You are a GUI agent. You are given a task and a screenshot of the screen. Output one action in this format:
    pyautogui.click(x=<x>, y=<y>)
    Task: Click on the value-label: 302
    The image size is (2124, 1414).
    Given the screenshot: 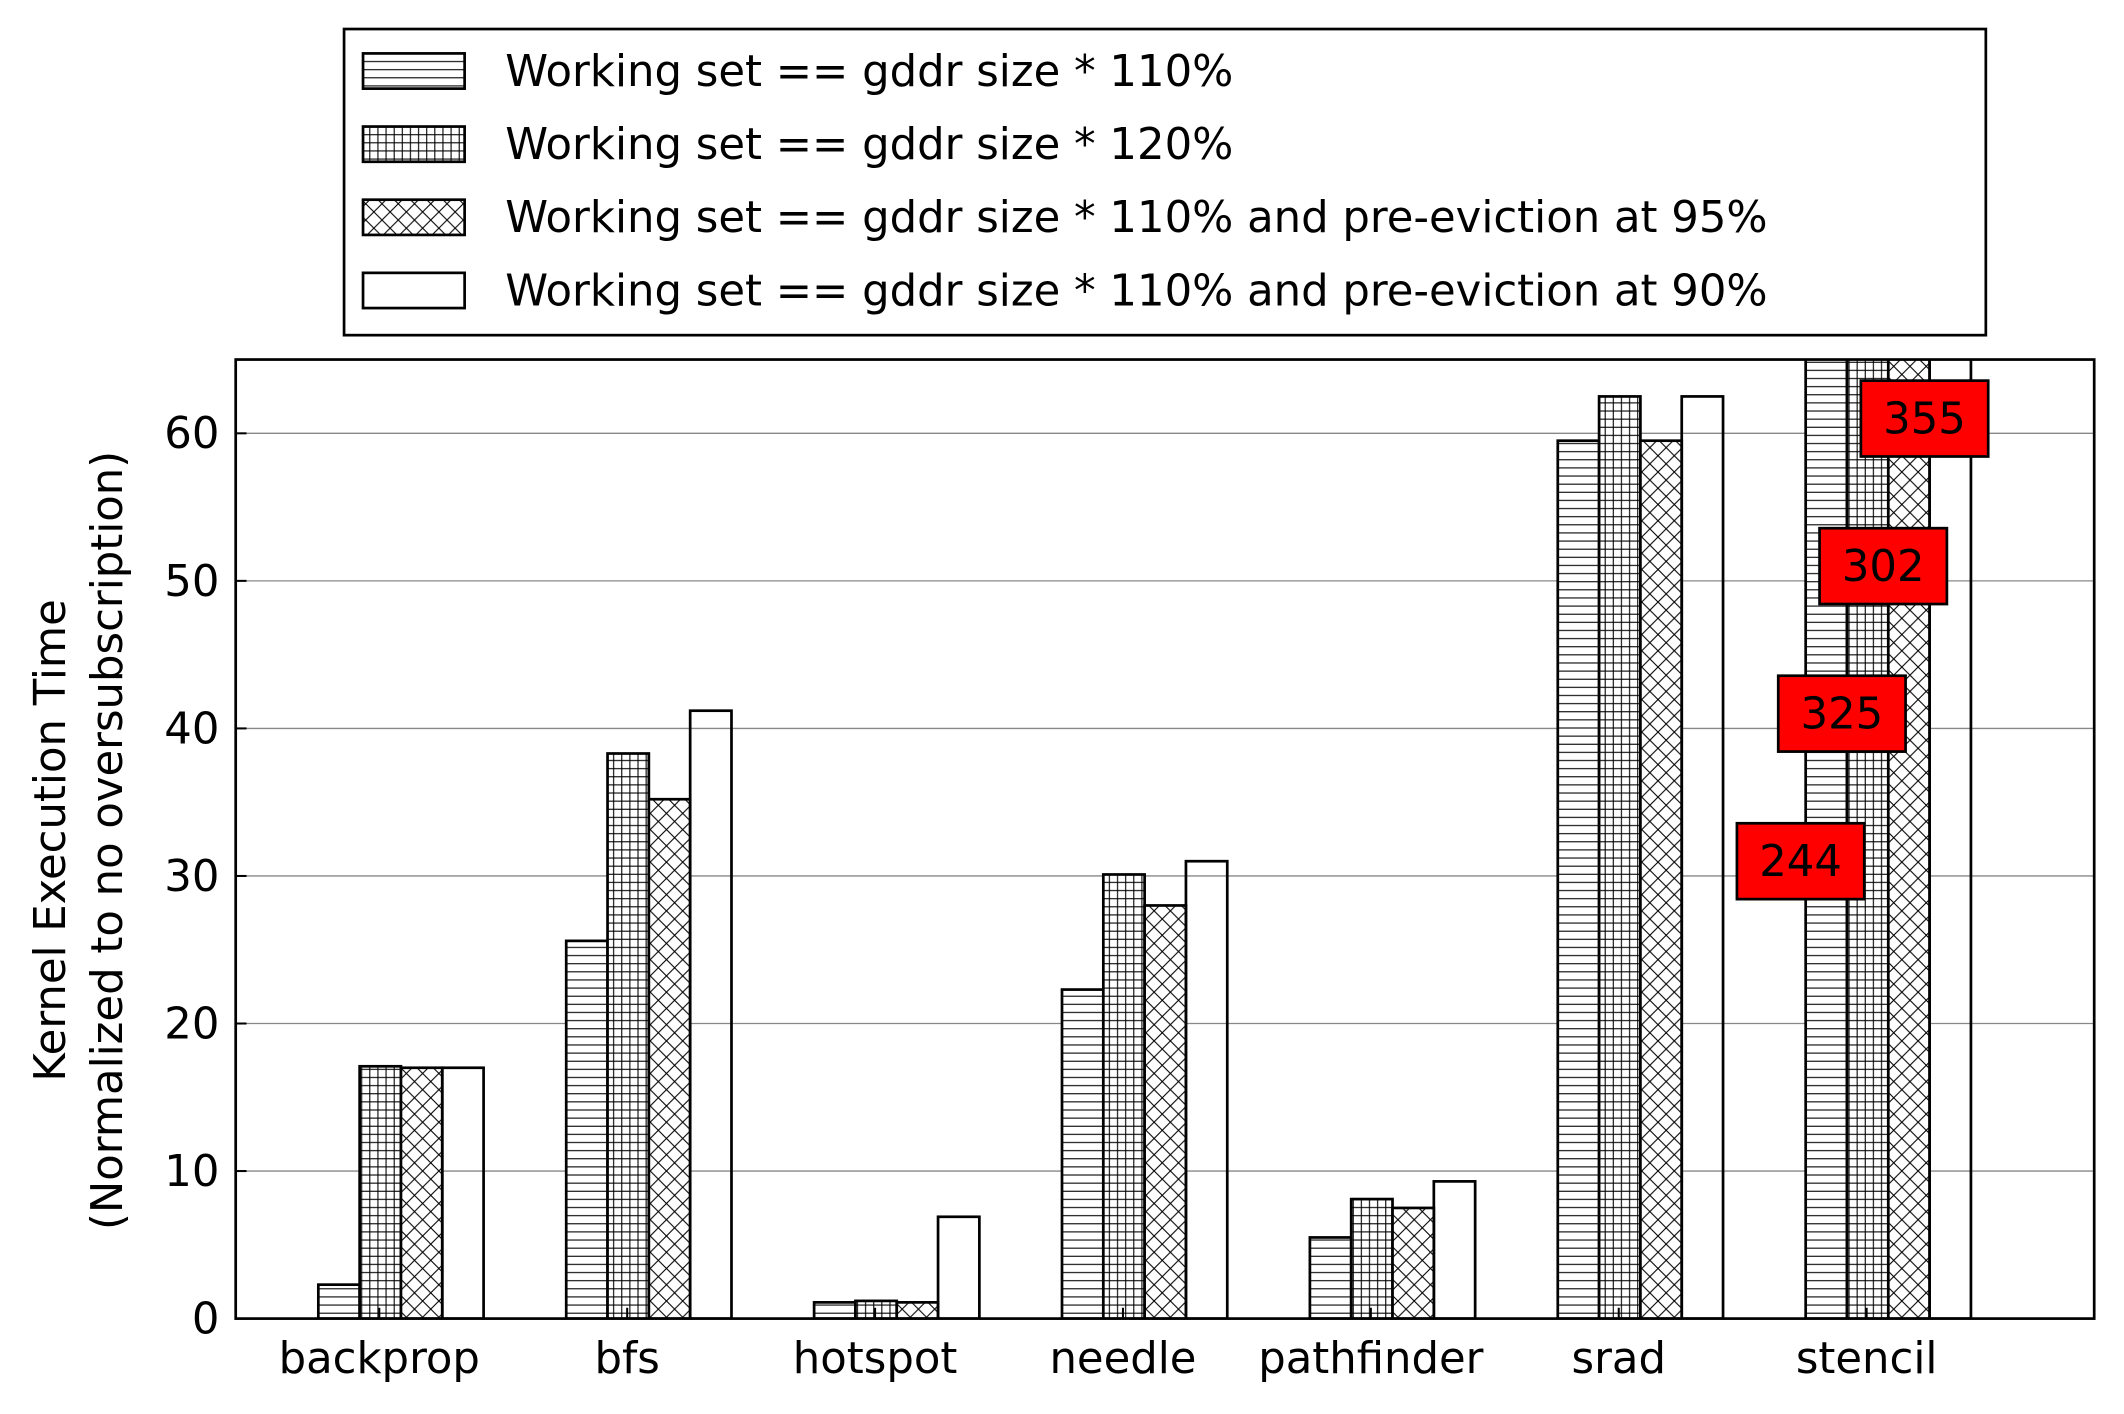 What is the action you would take?
    pyautogui.click(x=1883, y=567)
    